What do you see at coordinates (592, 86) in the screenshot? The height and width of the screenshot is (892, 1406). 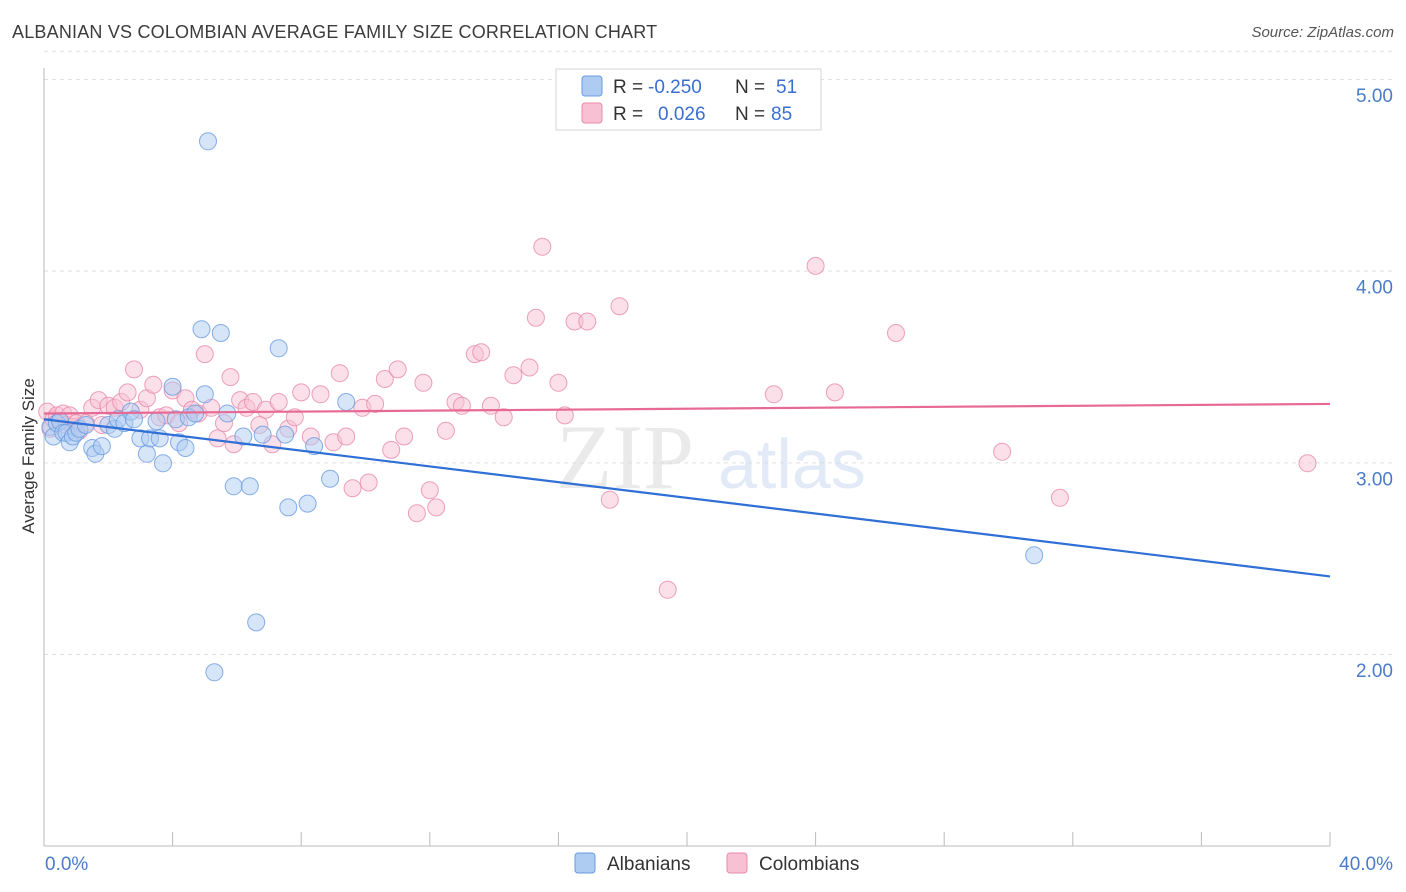 I see `legend-swatch-albanians` at bounding box center [592, 86].